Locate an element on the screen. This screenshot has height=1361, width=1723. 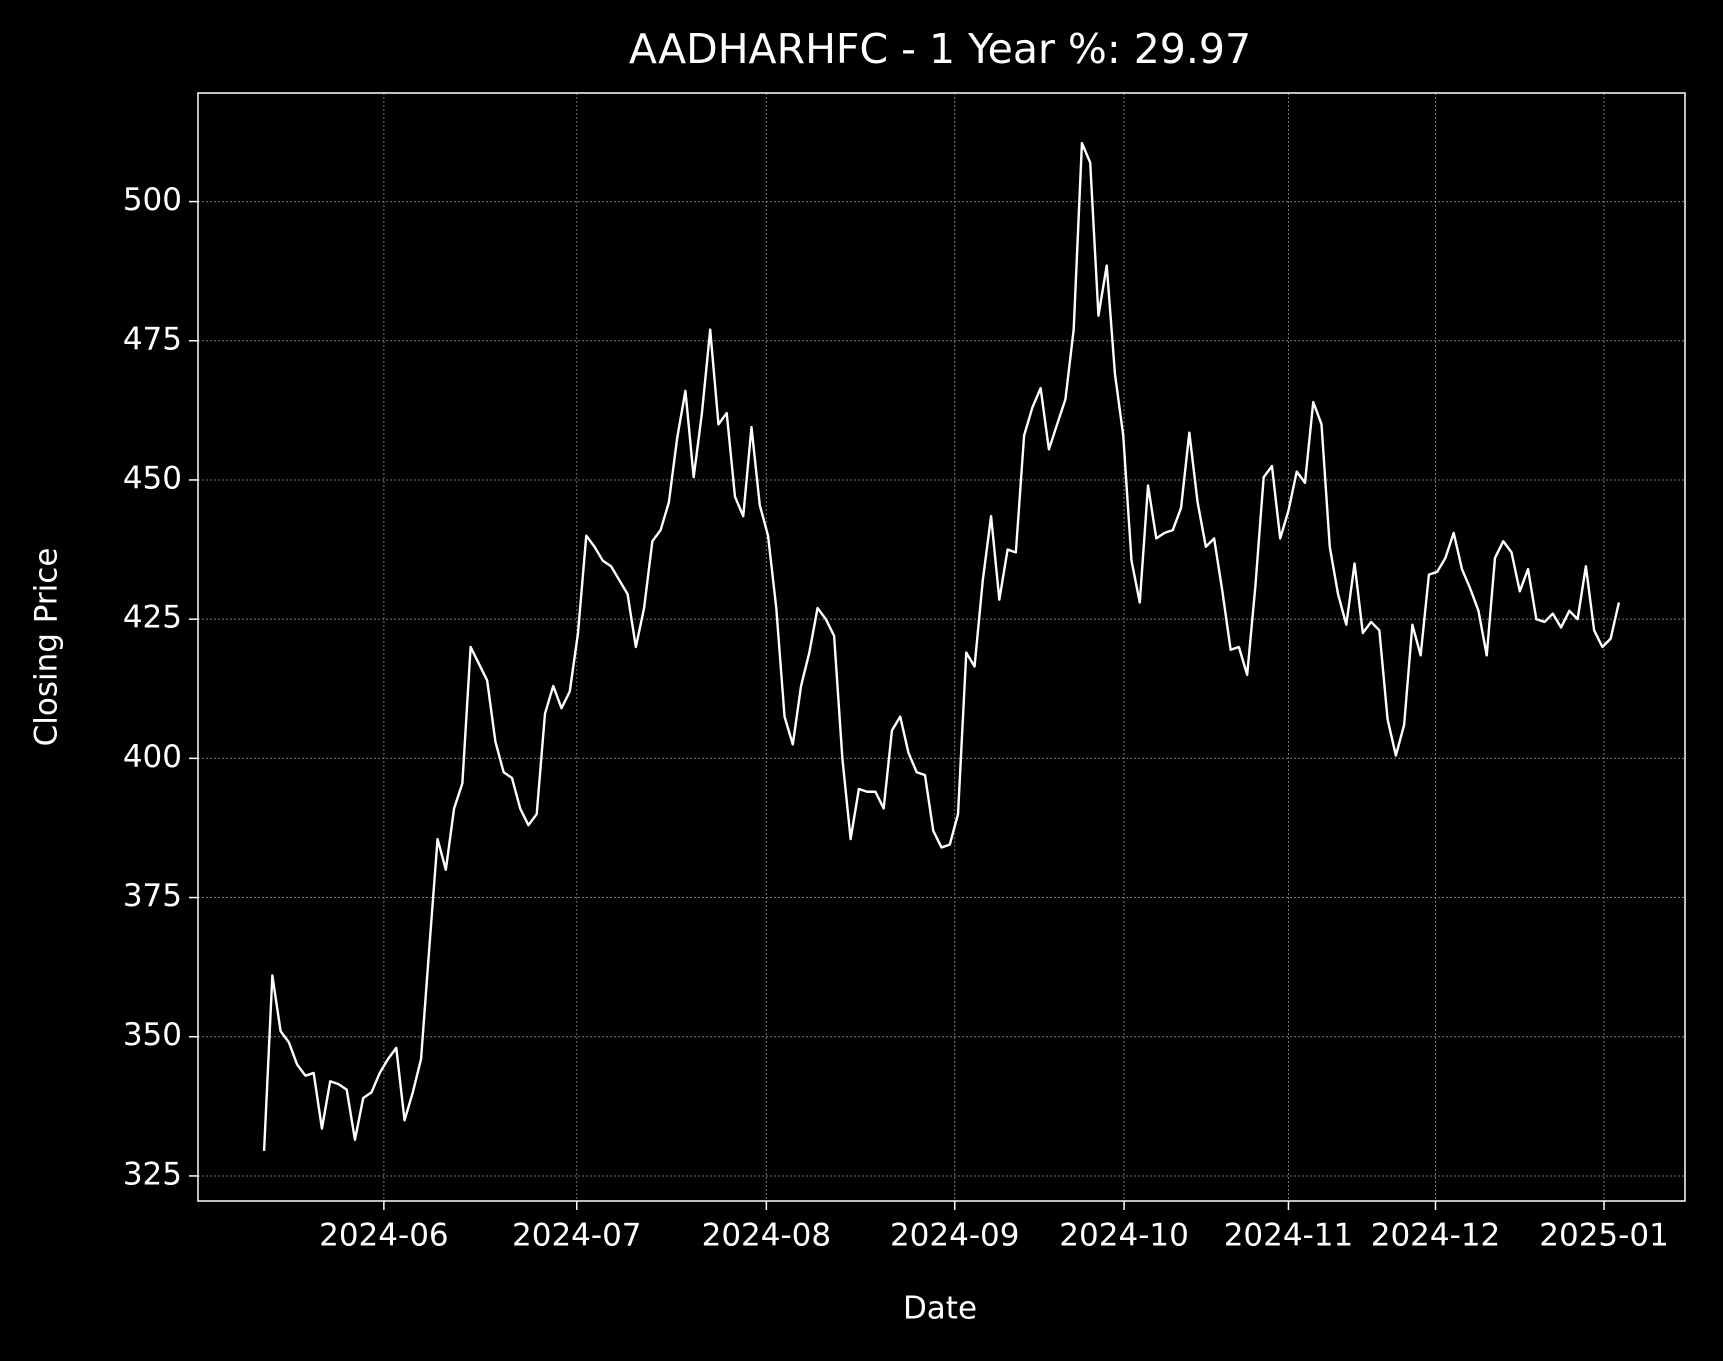
x-tick-label: 2024-12 is located at coordinates (1436, 1236).